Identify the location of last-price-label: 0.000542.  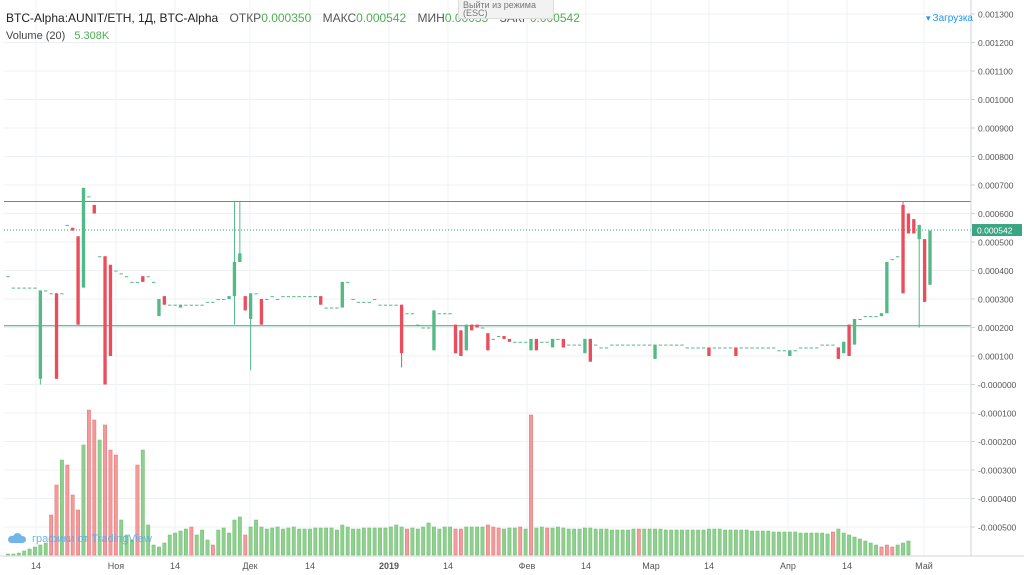
(995, 231).